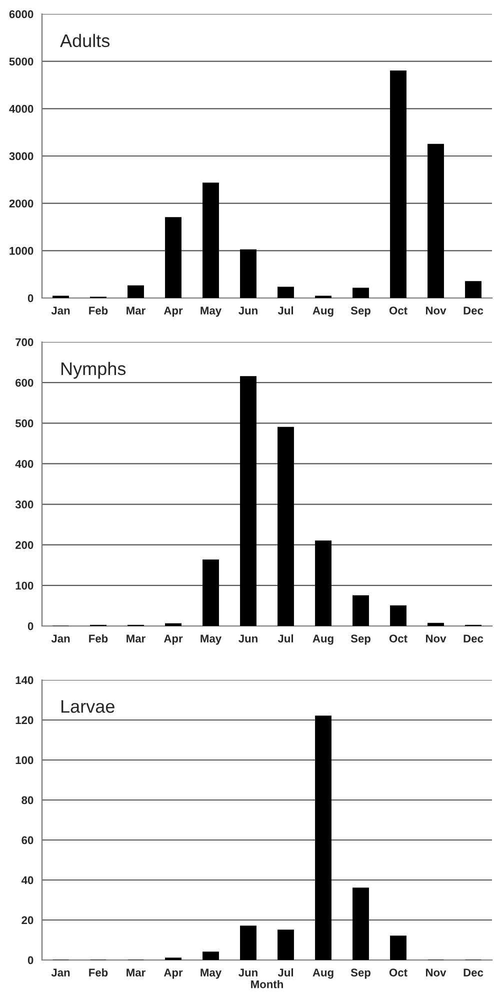 This screenshot has height=996, width=494. Describe the element at coordinates (28, 920) in the screenshot. I see `y-tick-label: 20` at that location.